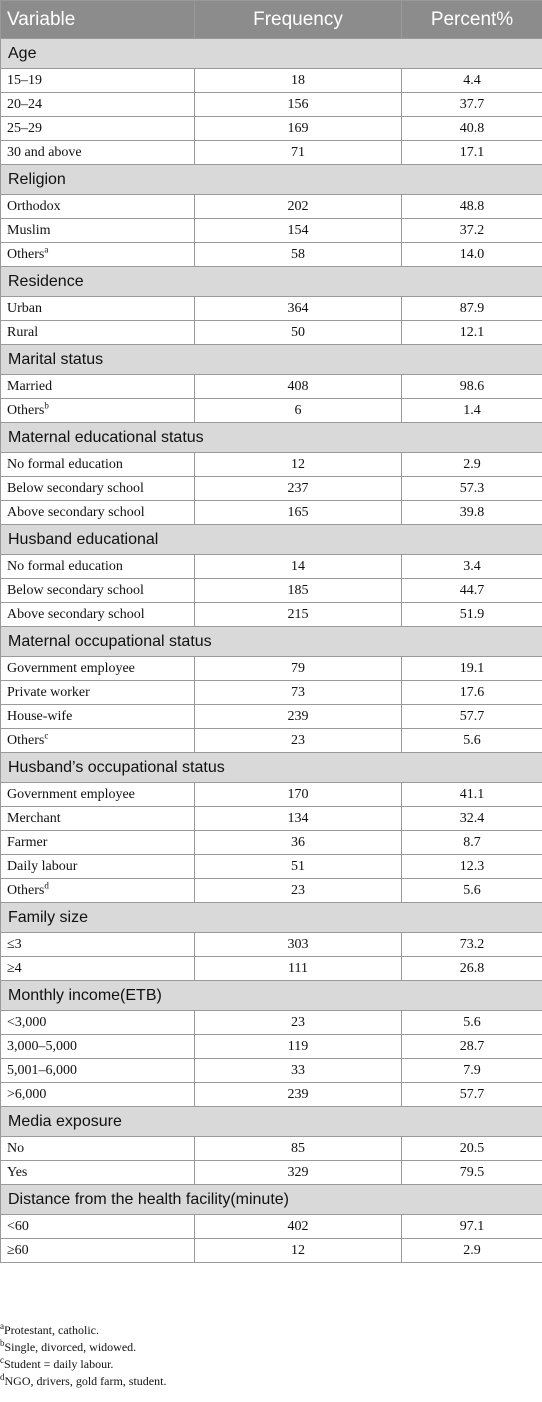  I want to click on category-row: Family size, so click(271, 917).